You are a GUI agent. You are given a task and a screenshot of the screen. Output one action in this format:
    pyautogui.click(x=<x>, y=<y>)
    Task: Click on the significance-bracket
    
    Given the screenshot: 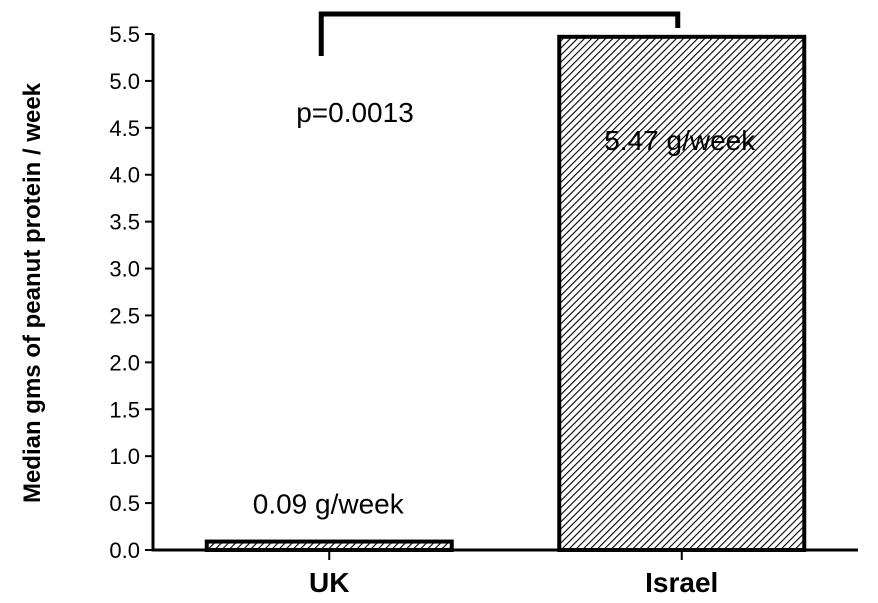 What is the action you would take?
    pyautogui.click(x=499, y=33)
    